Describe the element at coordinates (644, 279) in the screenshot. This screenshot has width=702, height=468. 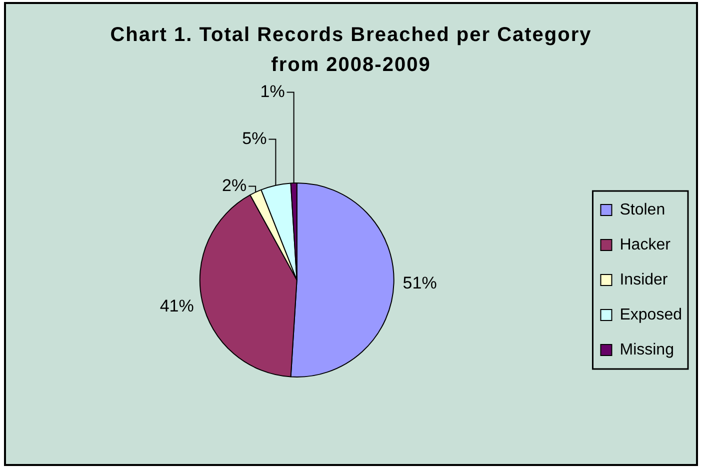
I see `legend-label: Insider` at that location.